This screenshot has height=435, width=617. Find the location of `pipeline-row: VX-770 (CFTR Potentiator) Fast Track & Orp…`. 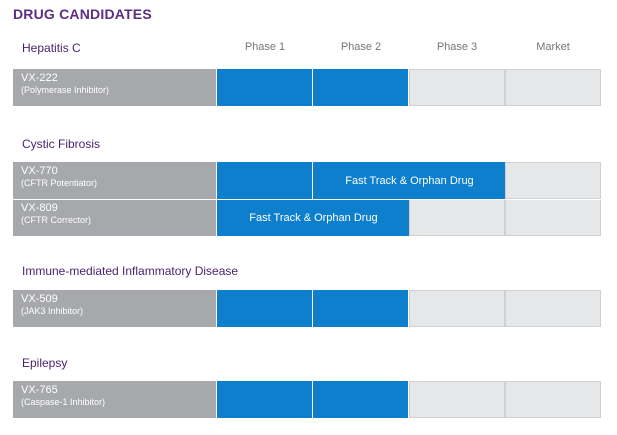

pipeline-row: VX-770 (CFTR Potentiator) Fast Track & Orp… is located at coordinates (308, 180).